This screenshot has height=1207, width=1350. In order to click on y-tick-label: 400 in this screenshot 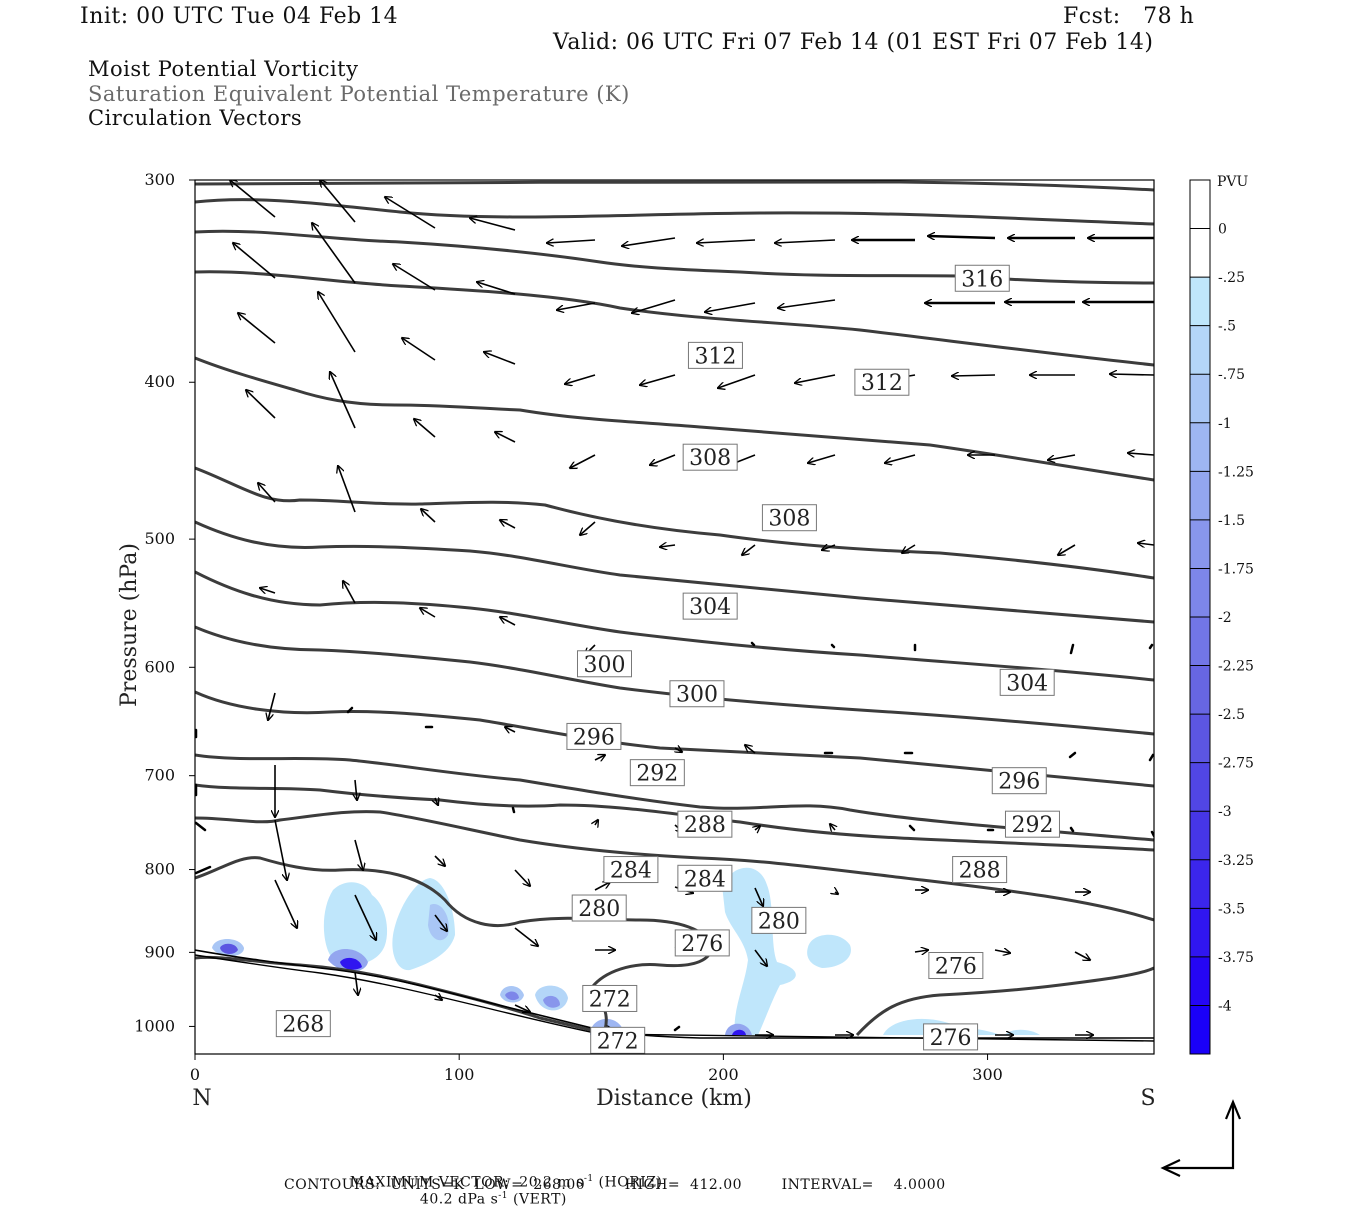, I will do `click(159, 381)`.